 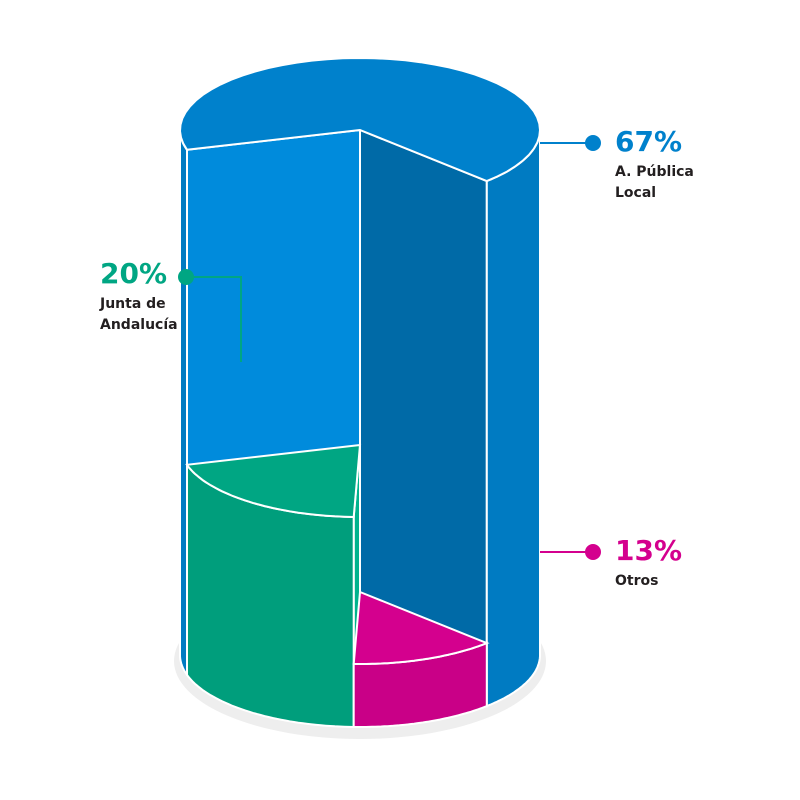 What do you see at coordinates (637, 581) in the screenshot?
I see `category-label: Otros` at bounding box center [637, 581].